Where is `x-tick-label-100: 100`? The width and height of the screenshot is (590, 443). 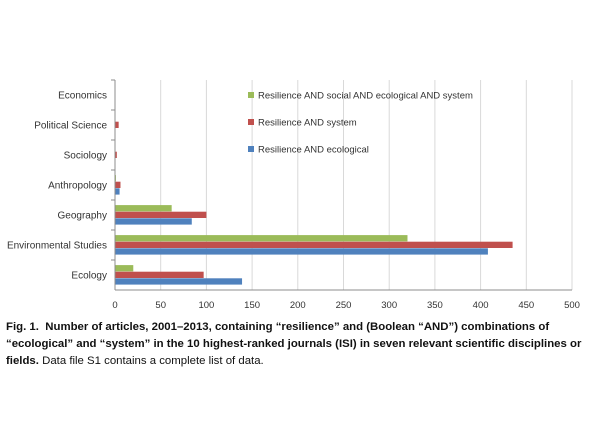 x-tick-label-100: 100 is located at coordinates (206, 305).